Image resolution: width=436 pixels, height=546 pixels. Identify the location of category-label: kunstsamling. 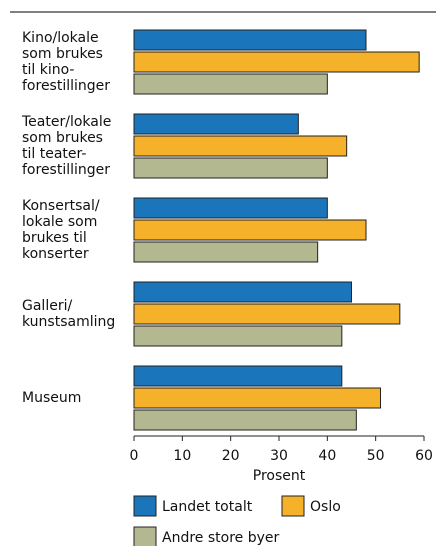
(68, 322).